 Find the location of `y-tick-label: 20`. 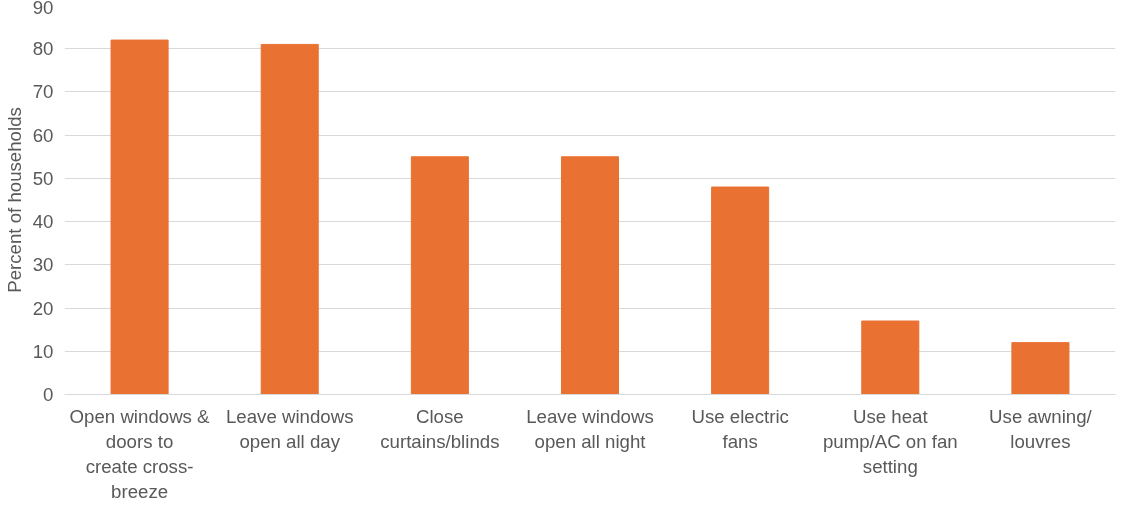

y-tick-label: 20 is located at coordinates (43, 308).